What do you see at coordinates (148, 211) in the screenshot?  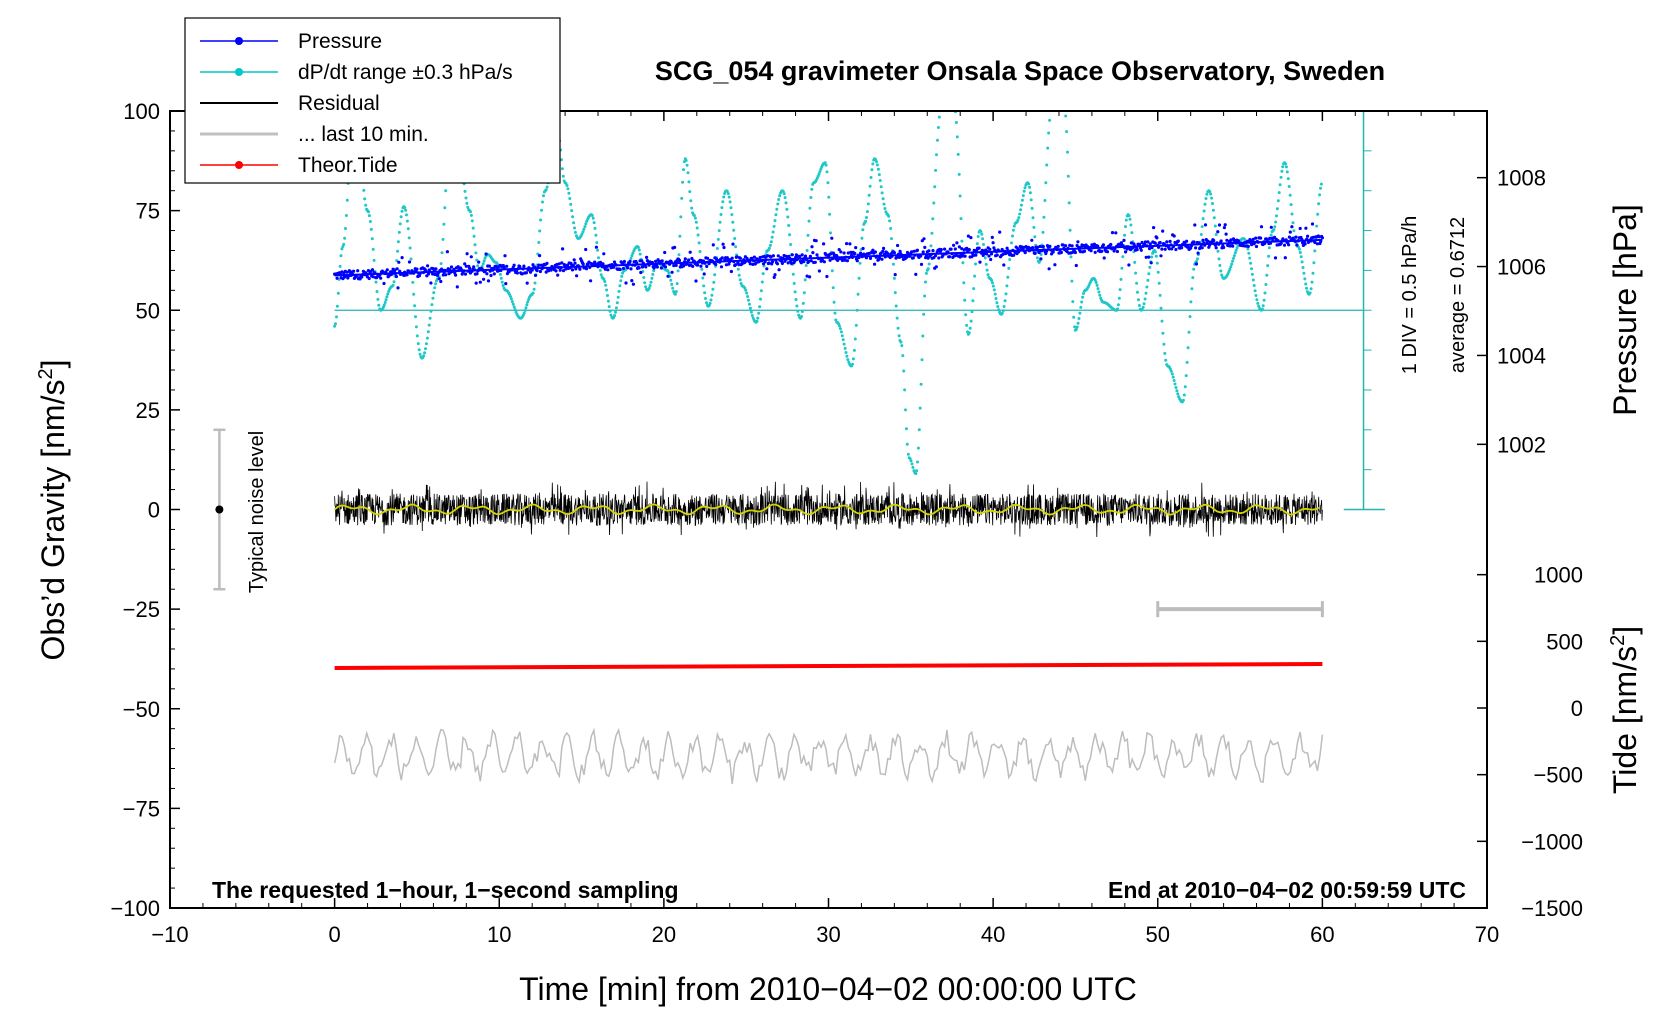 I see `y-tick-label: 75` at bounding box center [148, 211].